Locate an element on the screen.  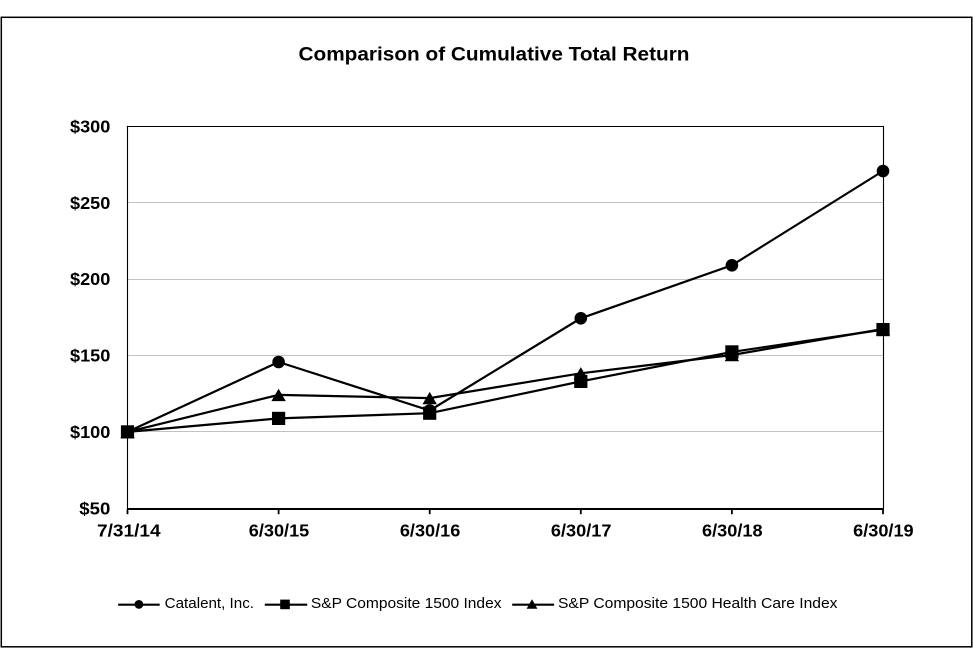
svg-text: 6/30/16 is located at coordinates (430, 530).